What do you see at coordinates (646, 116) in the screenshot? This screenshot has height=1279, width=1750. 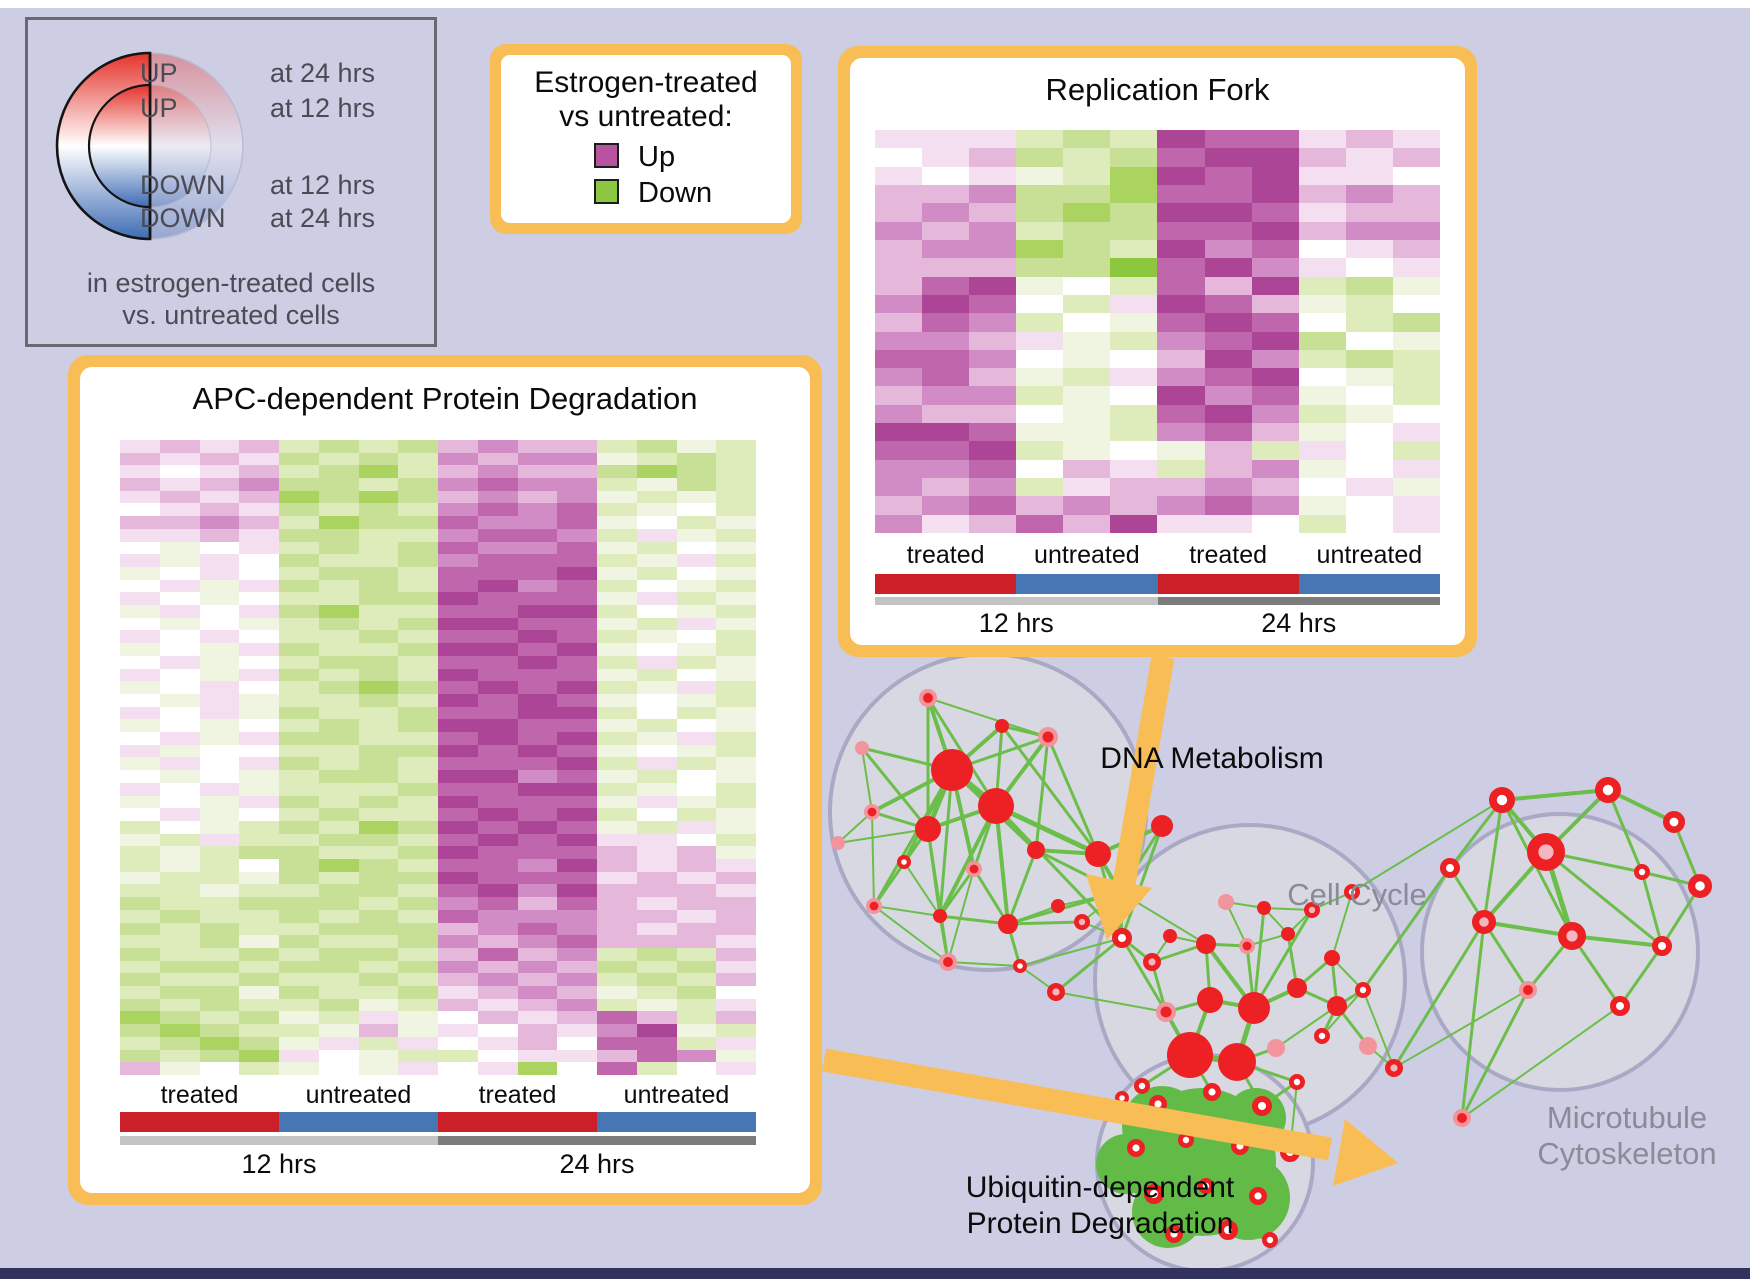 I see `updown-legend-title-line2: vs untreated:` at bounding box center [646, 116].